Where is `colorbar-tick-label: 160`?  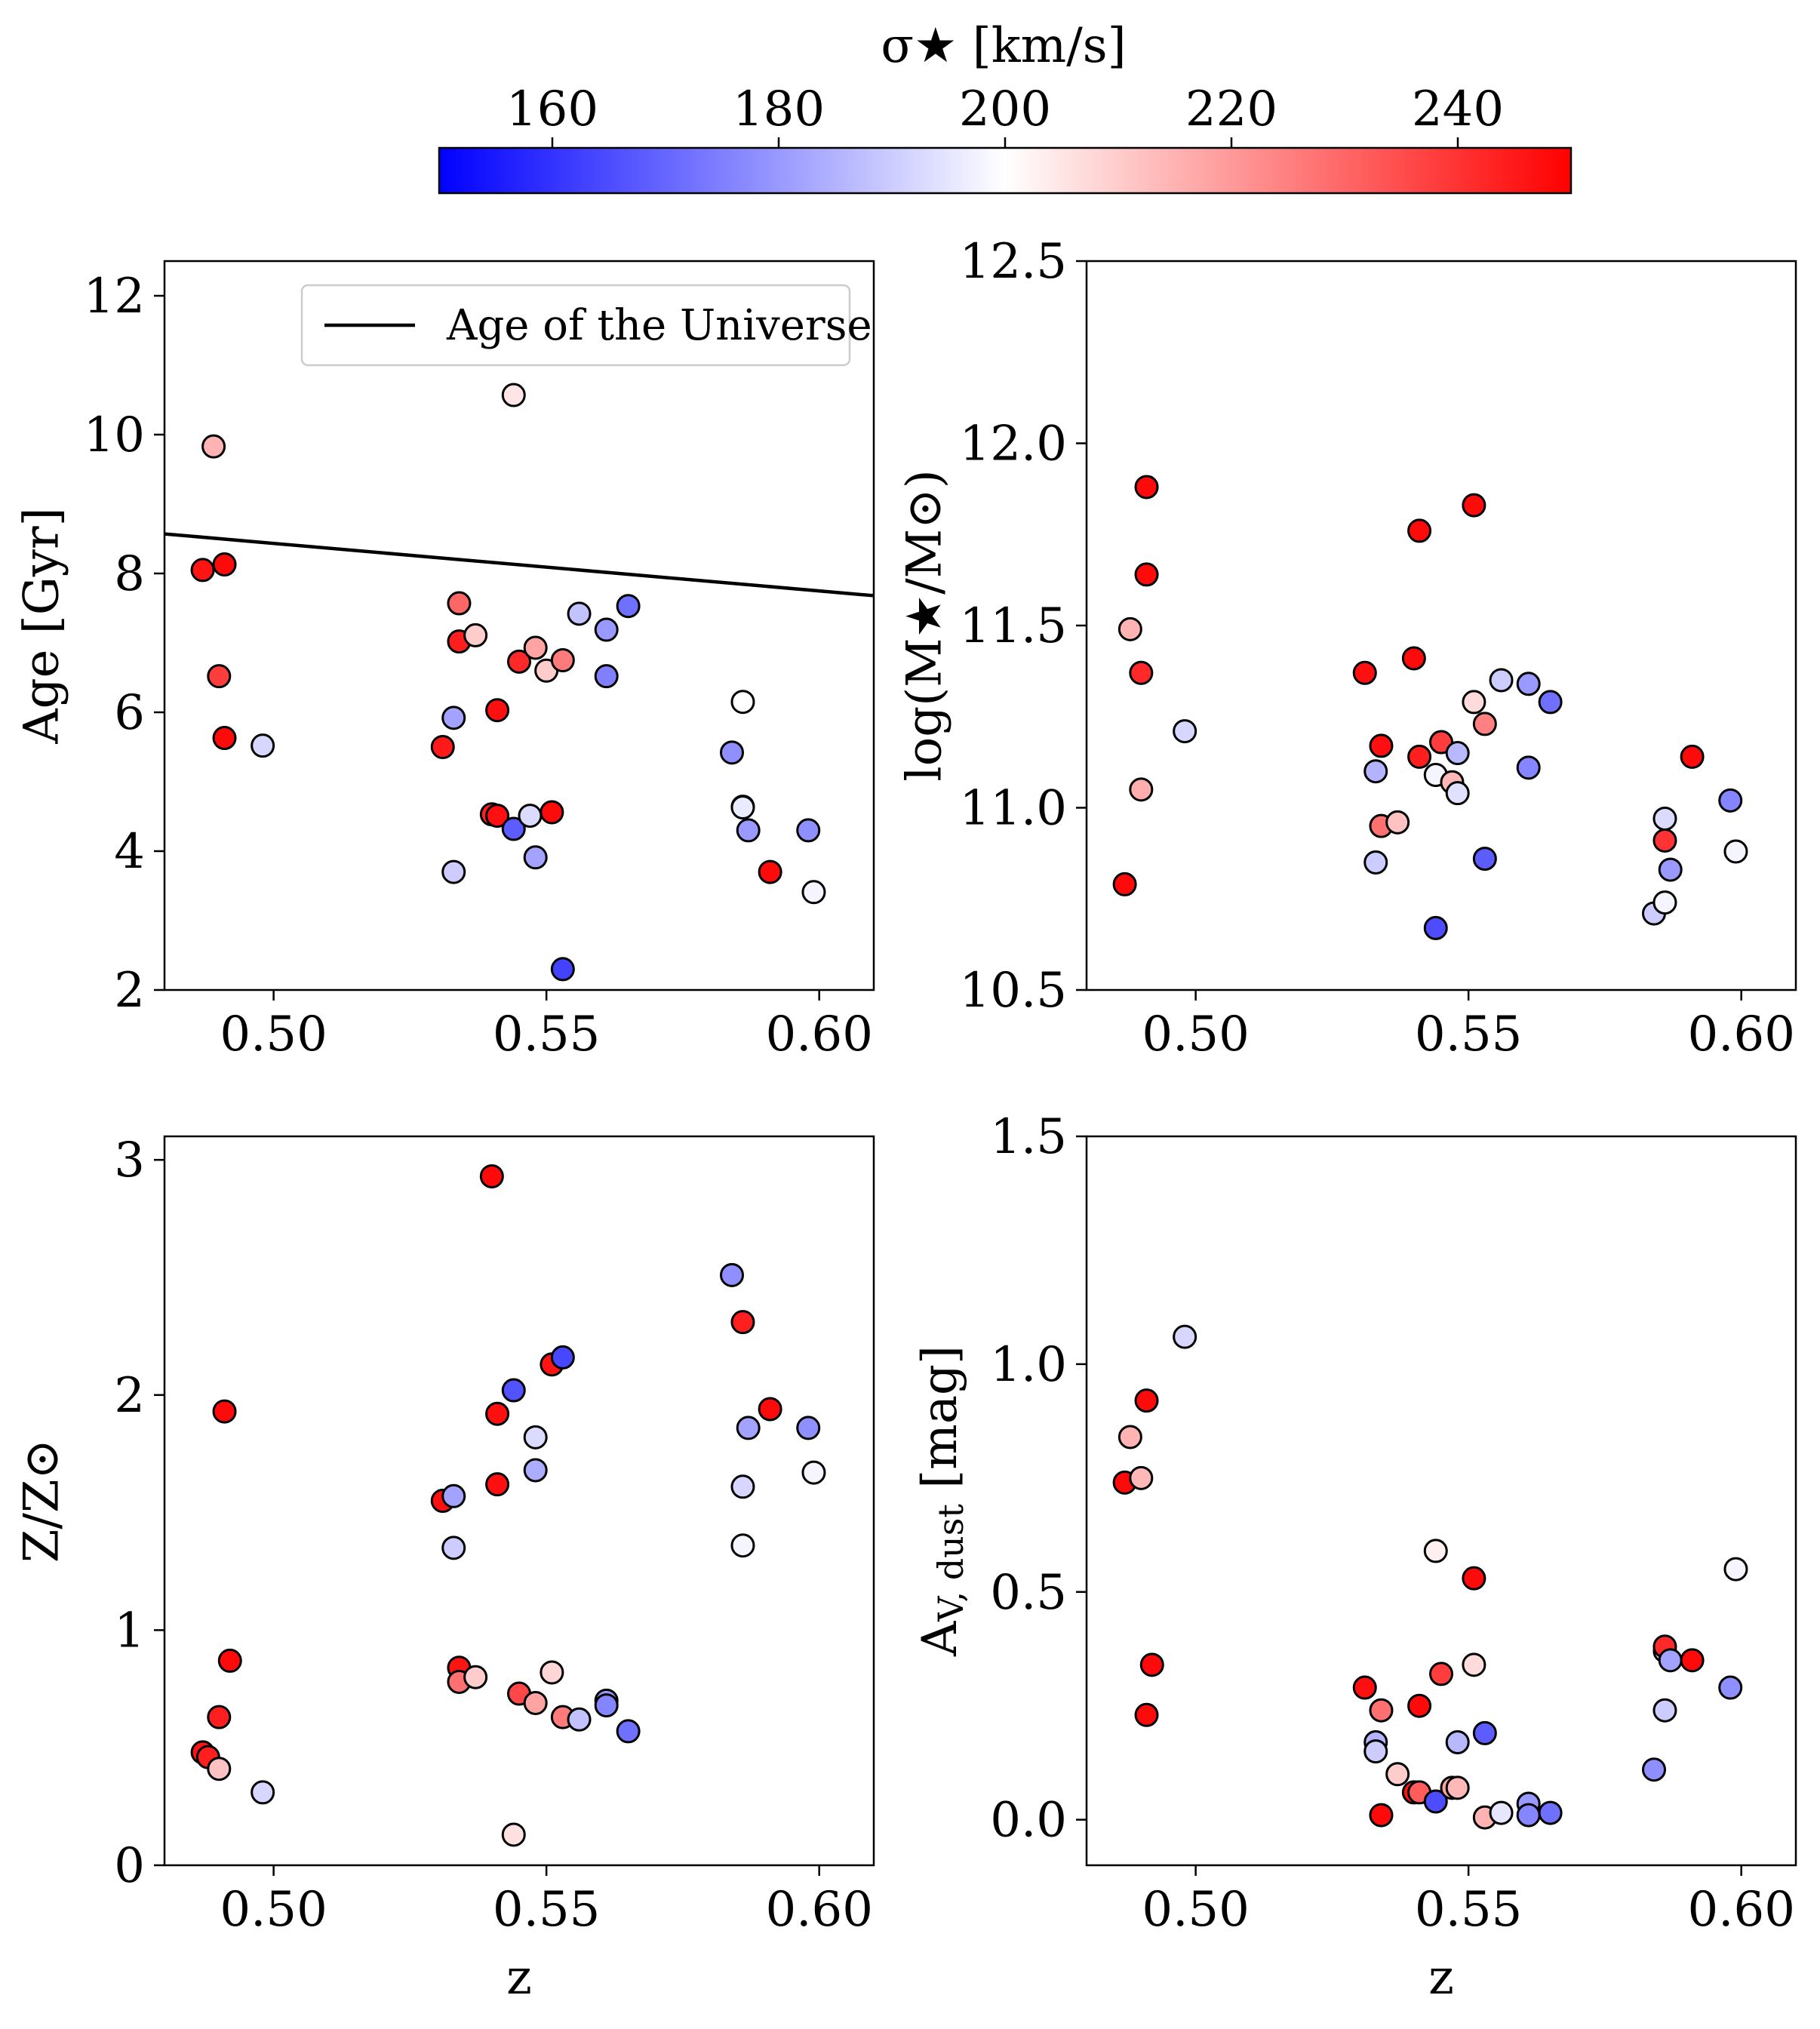
colorbar-tick-label: 160 is located at coordinates (552, 109).